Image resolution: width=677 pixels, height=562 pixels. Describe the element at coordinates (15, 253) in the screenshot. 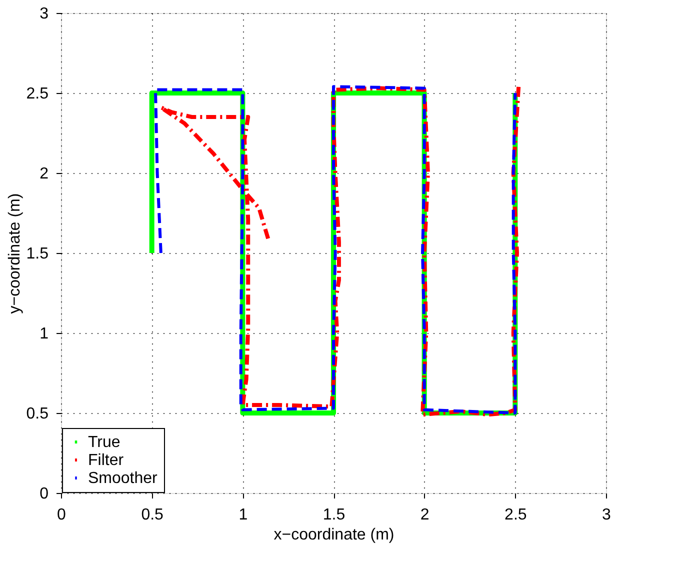

I see `y-axis-title: y−coordinate (m)` at that location.